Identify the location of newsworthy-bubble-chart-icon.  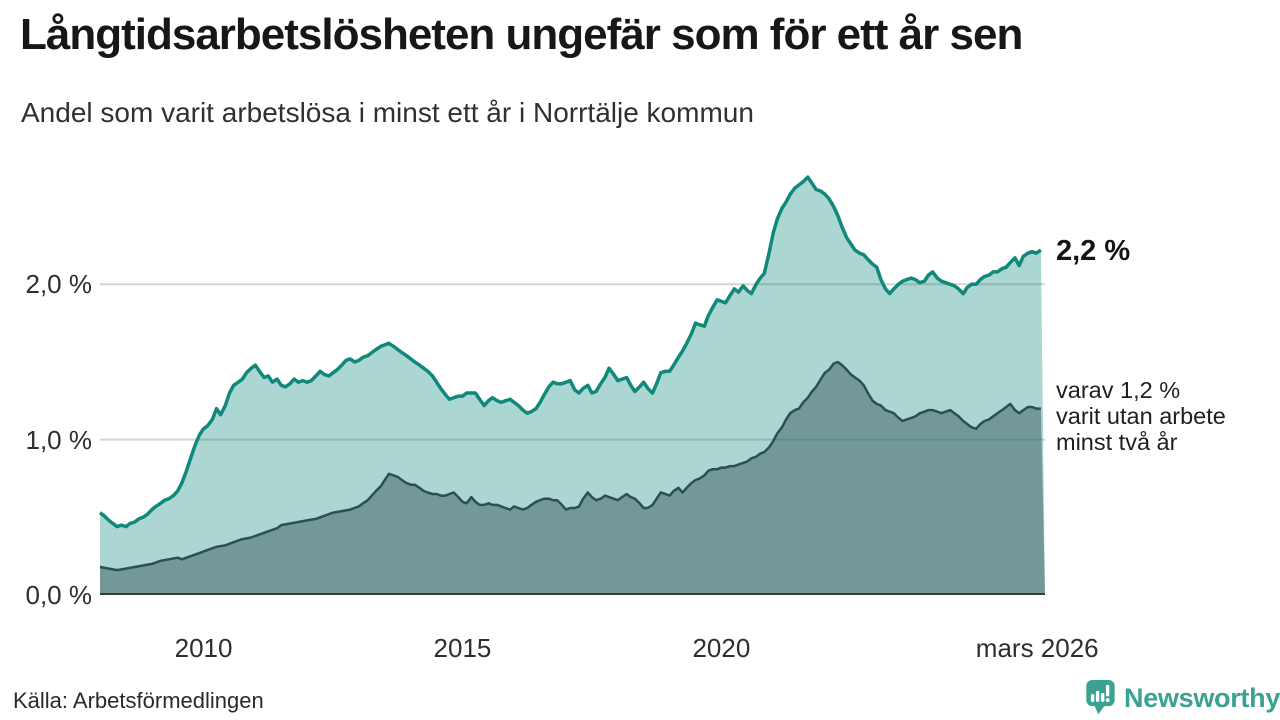
(1100, 698).